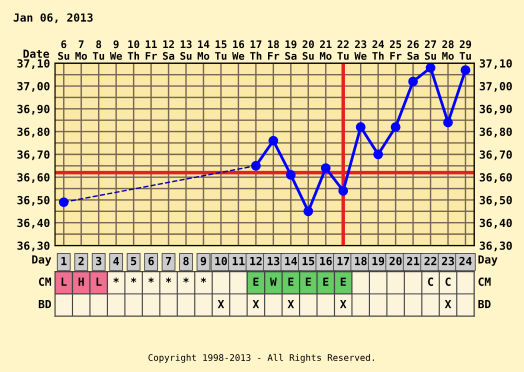  Describe the element at coordinates (496, 246) in the screenshot. I see `y2-tick-label: 36,30` at that location.